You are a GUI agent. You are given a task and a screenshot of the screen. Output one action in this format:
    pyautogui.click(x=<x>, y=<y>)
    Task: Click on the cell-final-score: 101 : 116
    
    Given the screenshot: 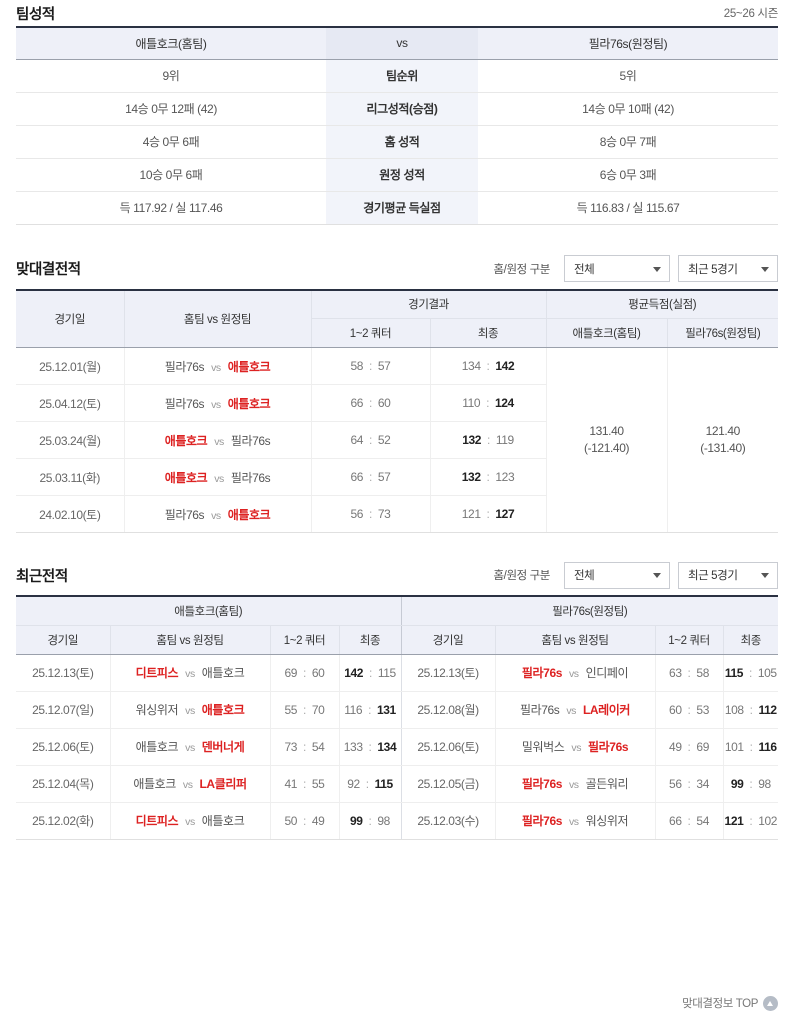 What is the action you would take?
    pyautogui.click(x=751, y=747)
    